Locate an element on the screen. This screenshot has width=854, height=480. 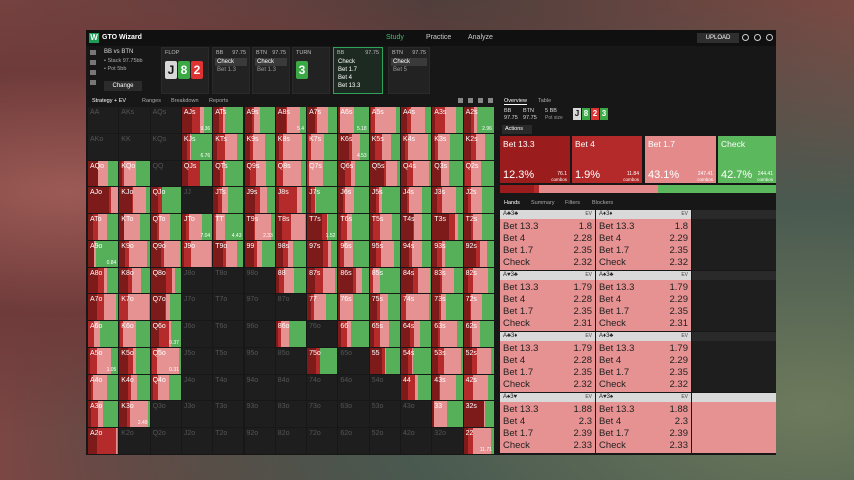
hand-cell: Q5o 0.31 is located at coordinates (165, 360).